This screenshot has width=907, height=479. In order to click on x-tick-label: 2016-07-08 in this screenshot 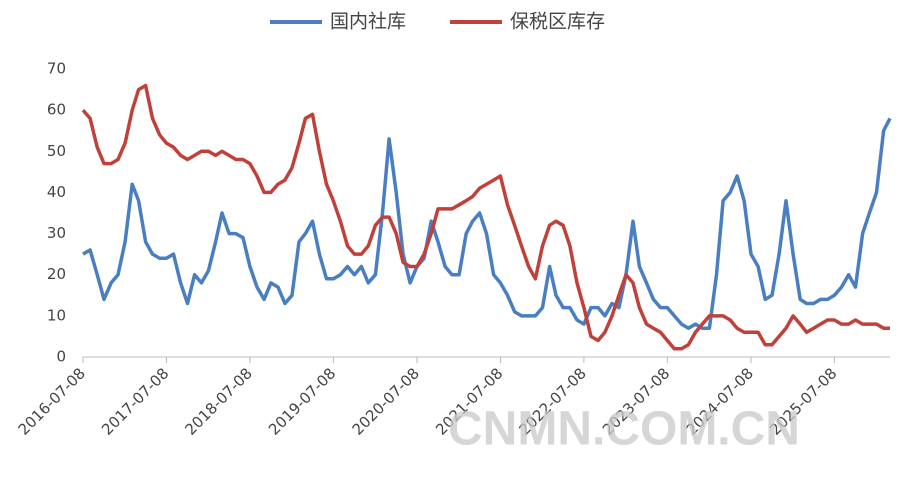, I will do `click(52, 401)`.